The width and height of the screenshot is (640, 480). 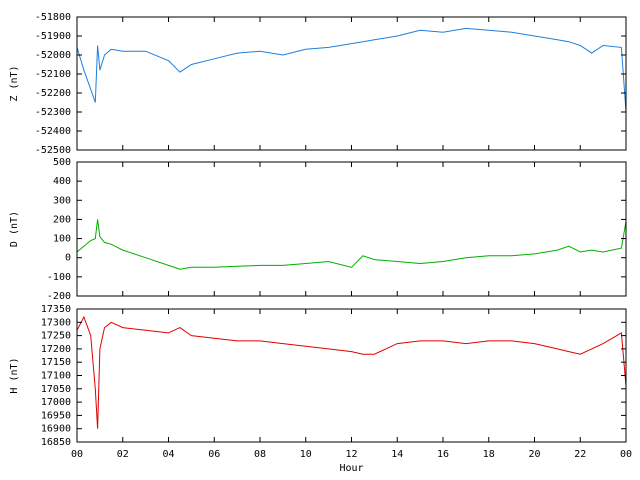 I want to click on y-tick-label: 17200, so click(x=56, y=349).